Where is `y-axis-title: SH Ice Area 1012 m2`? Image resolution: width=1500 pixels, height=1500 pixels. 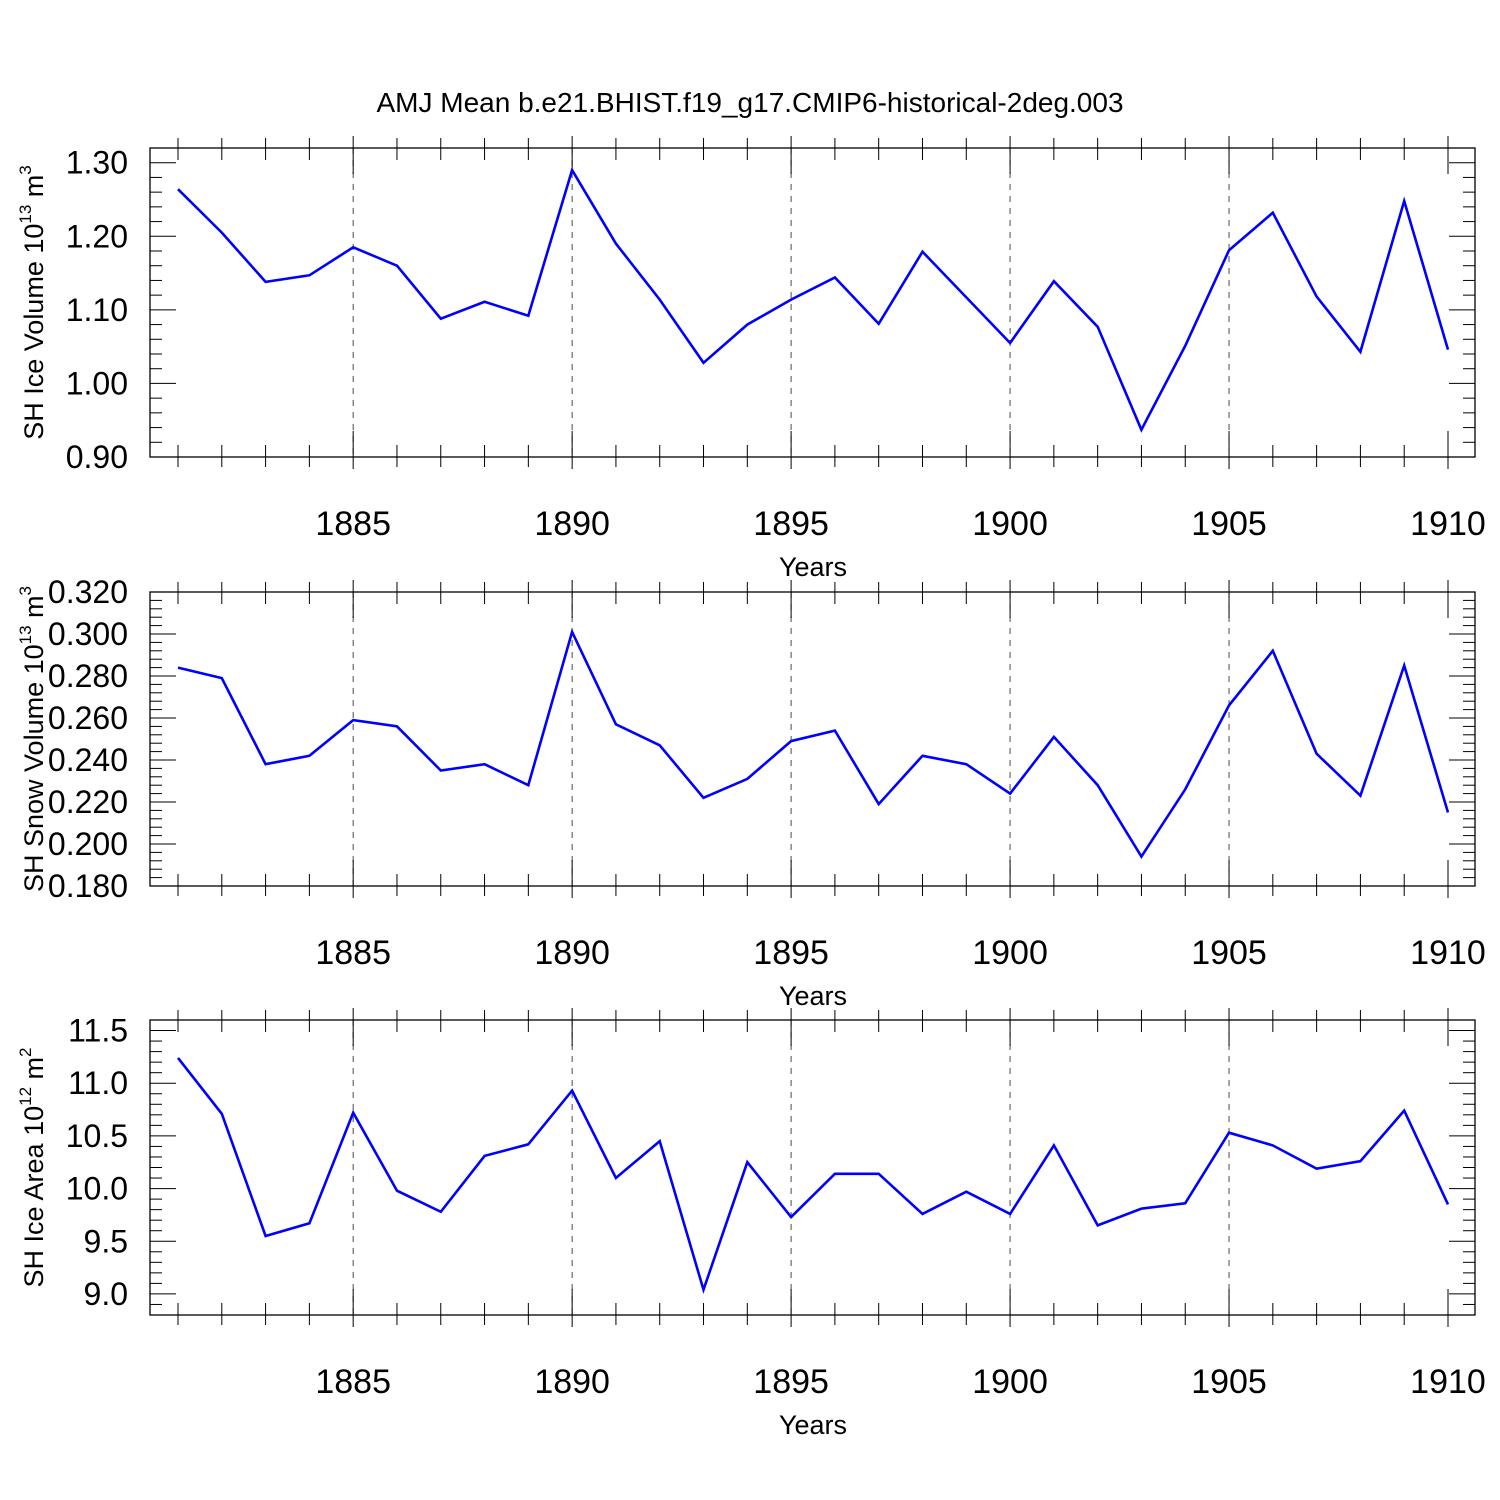 y-axis-title: SH Ice Area 1012 m2 is located at coordinates (32, 1168).